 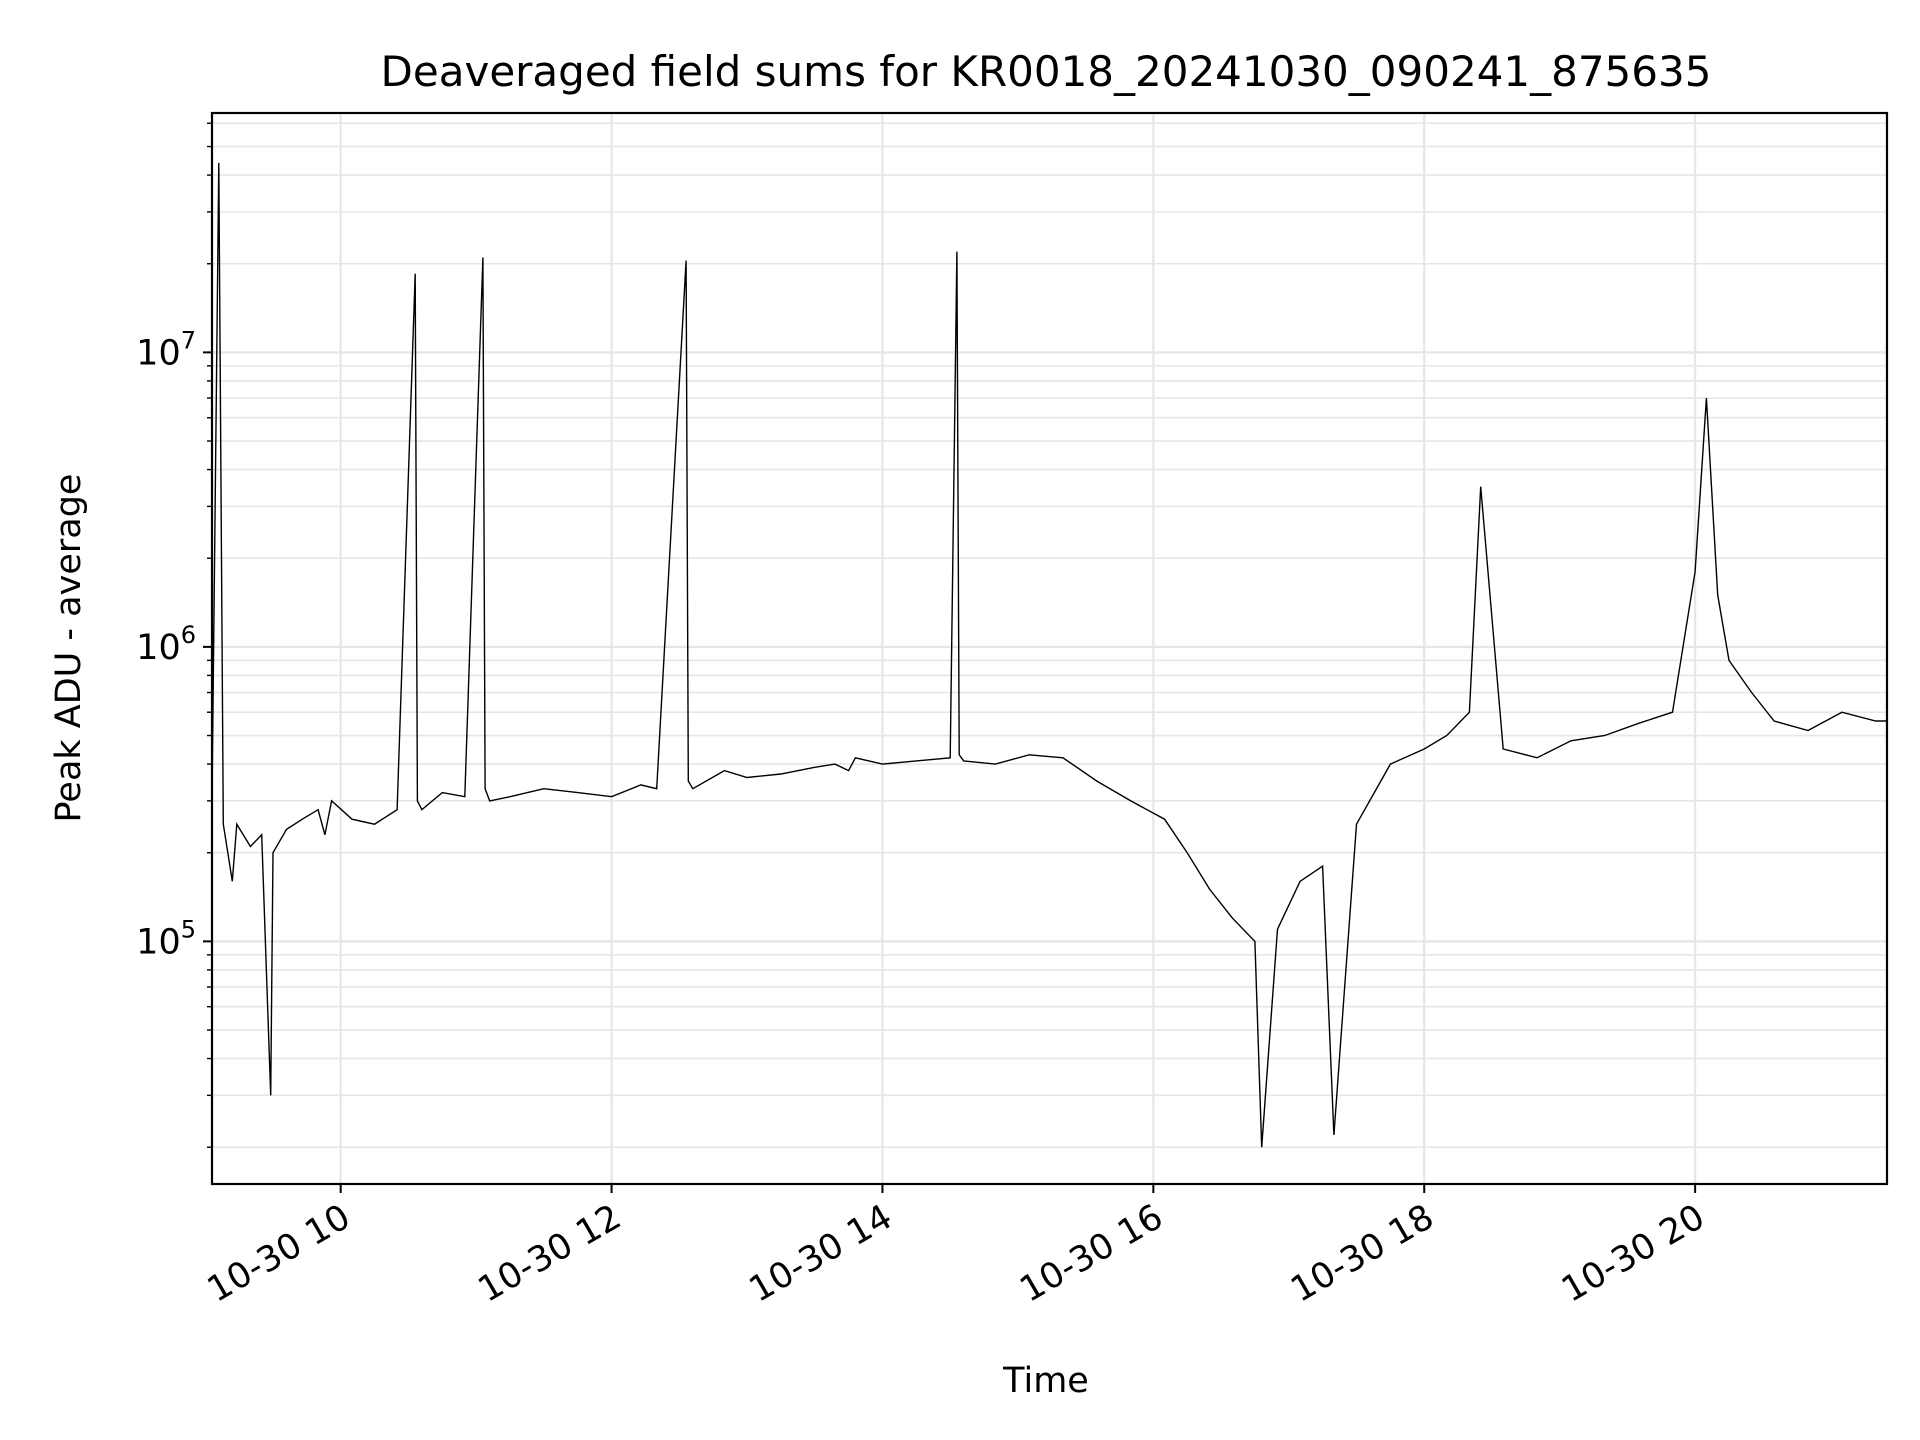 I want to click on y-axis: 10⁵ 10⁶ 10⁷, so click(x=174, y=635).